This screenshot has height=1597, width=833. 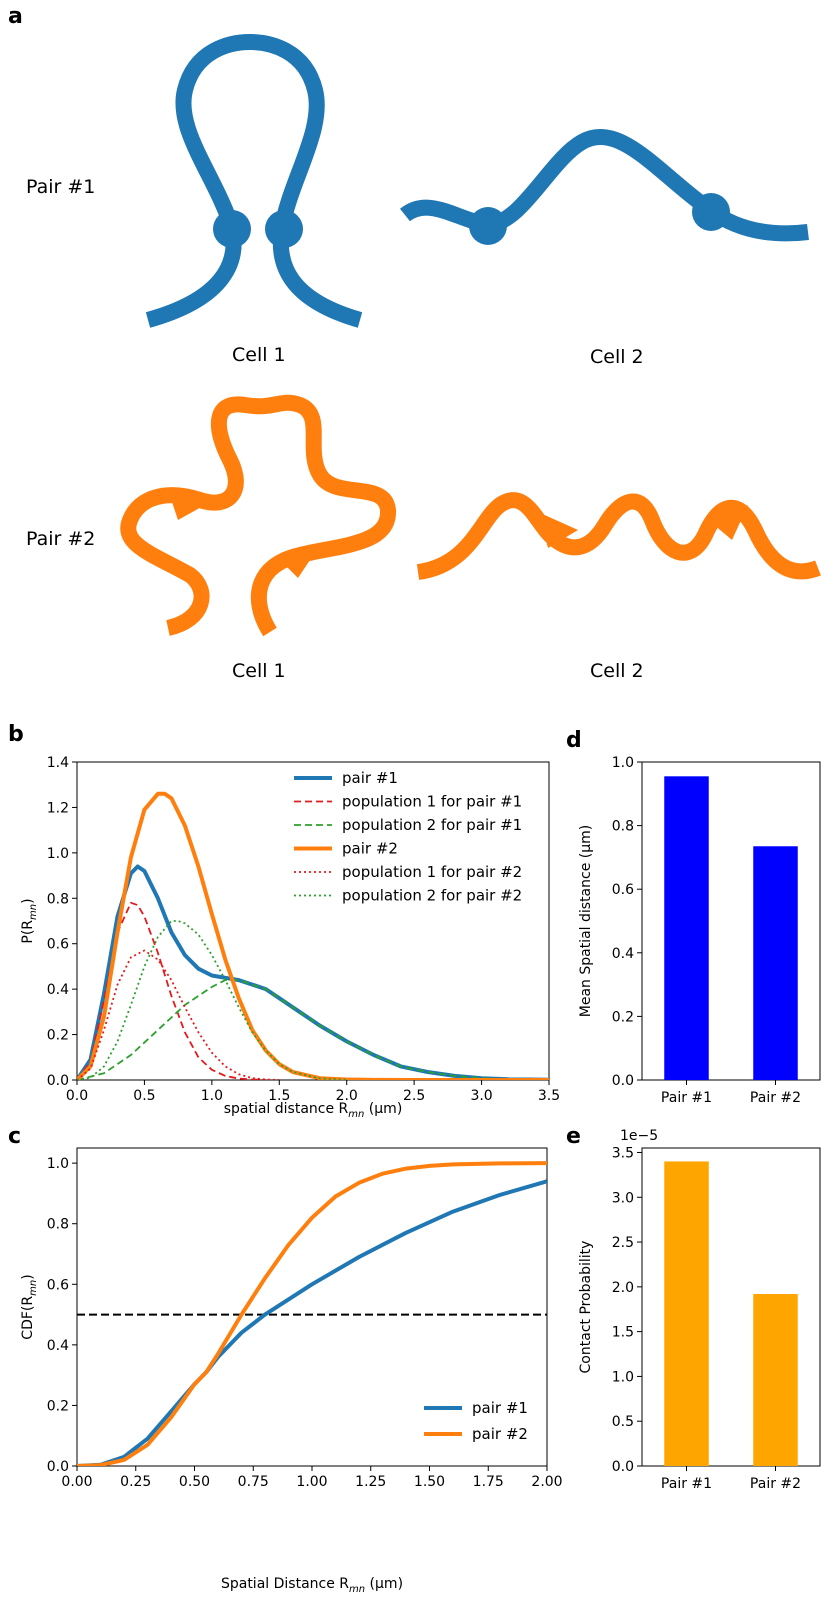 What do you see at coordinates (15, 1136) in the screenshot?
I see `panel-letter-c: c` at bounding box center [15, 1136].